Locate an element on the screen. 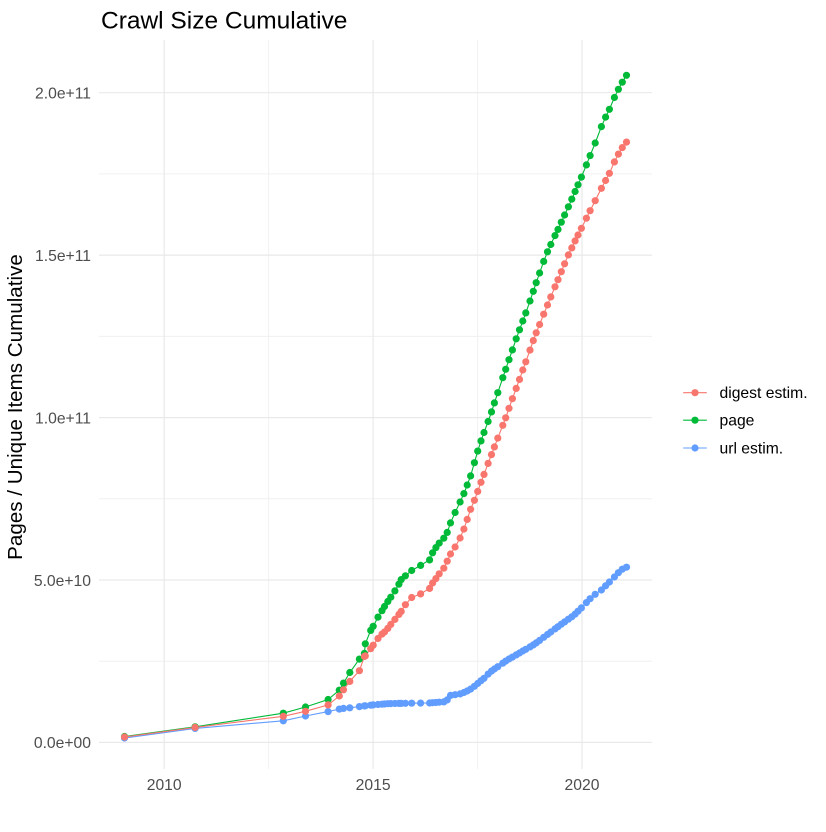  svg-text: 2010 is located at coordinates (164, 785).